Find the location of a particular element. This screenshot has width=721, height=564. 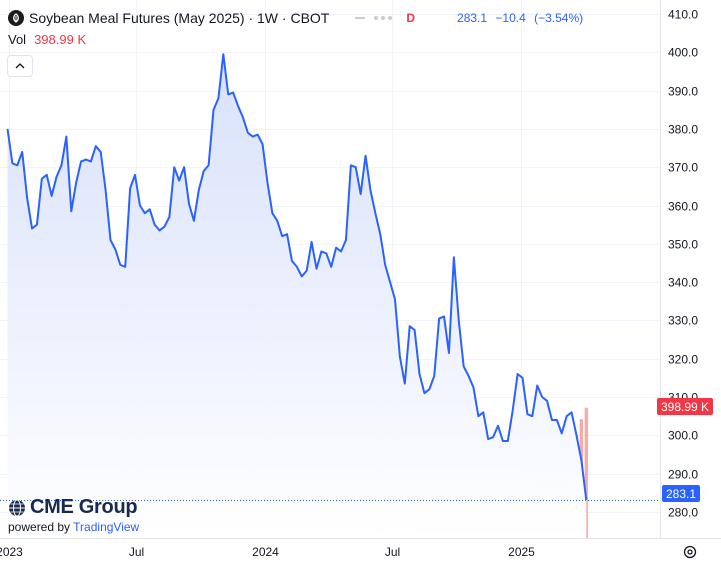

volume-price-tag: 398.99 K is located at coordinates (685, 406).